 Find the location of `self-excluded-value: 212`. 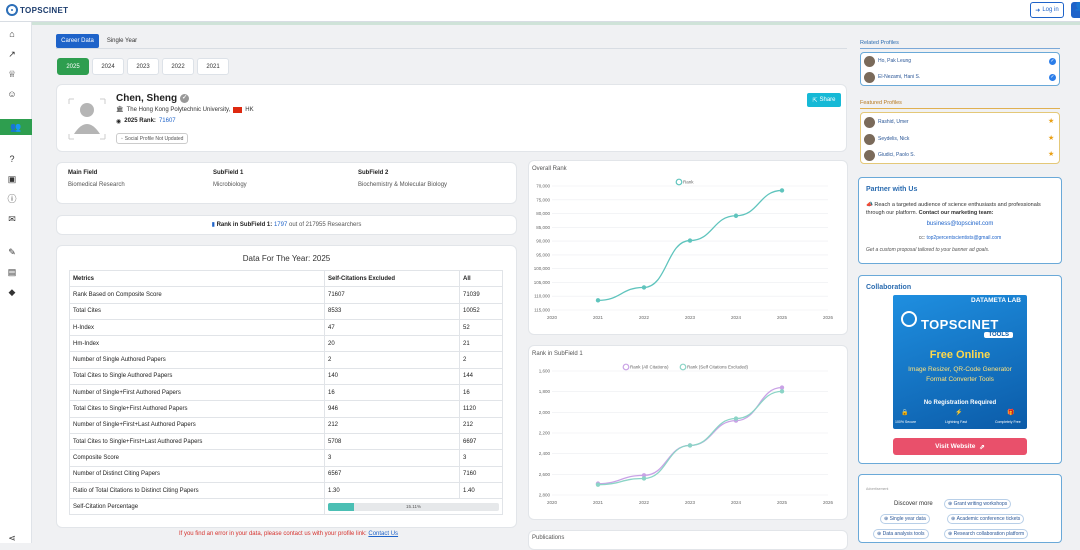

self-excluded-value: 212 is located at coordinates (392, 425).